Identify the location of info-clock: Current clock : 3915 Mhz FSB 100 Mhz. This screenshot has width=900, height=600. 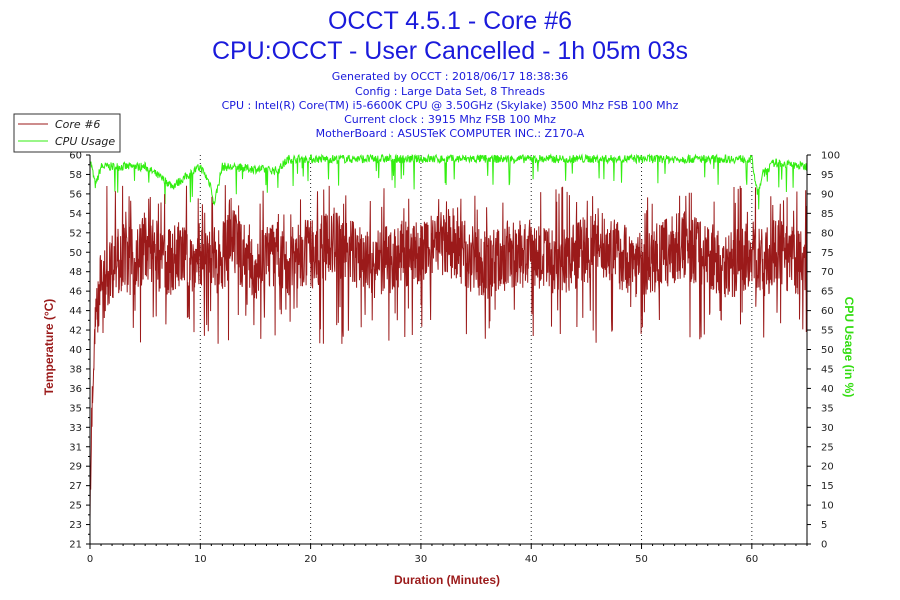
(450, 119).